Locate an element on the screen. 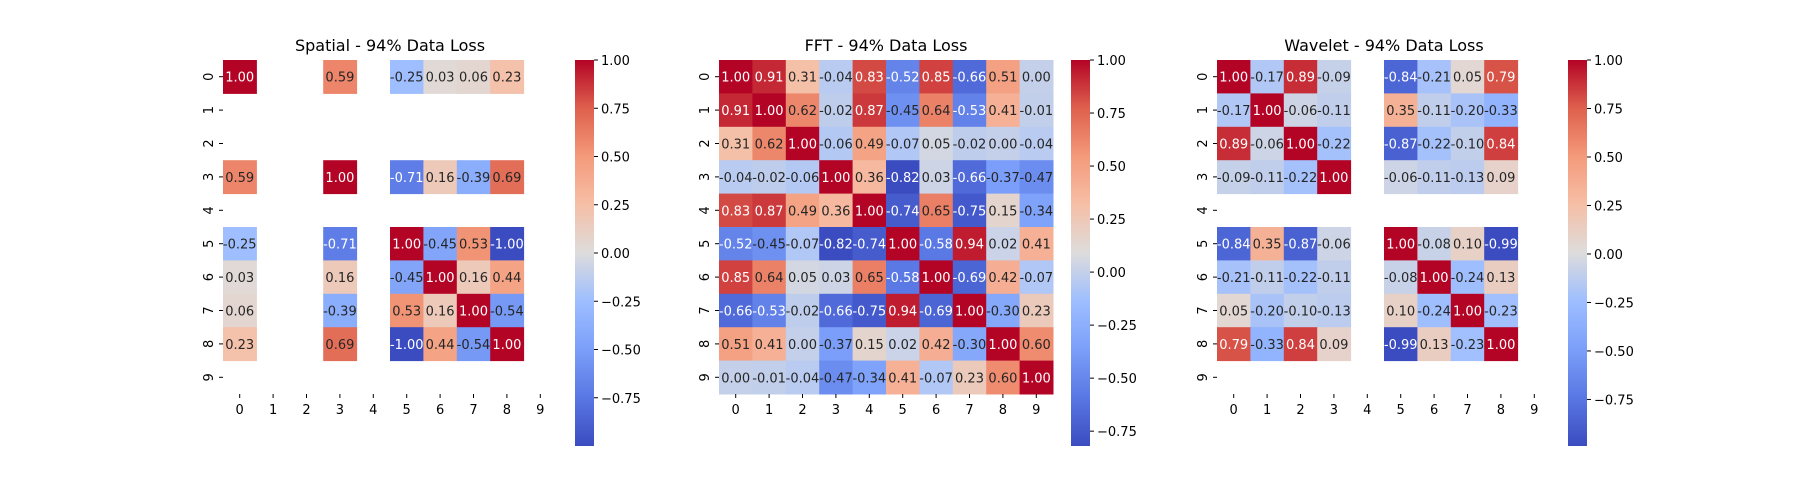 Image resolution: width=1800 pixels, height=500 pixels. cell-value-label: 0.06 is located at coordinates (239, 312).